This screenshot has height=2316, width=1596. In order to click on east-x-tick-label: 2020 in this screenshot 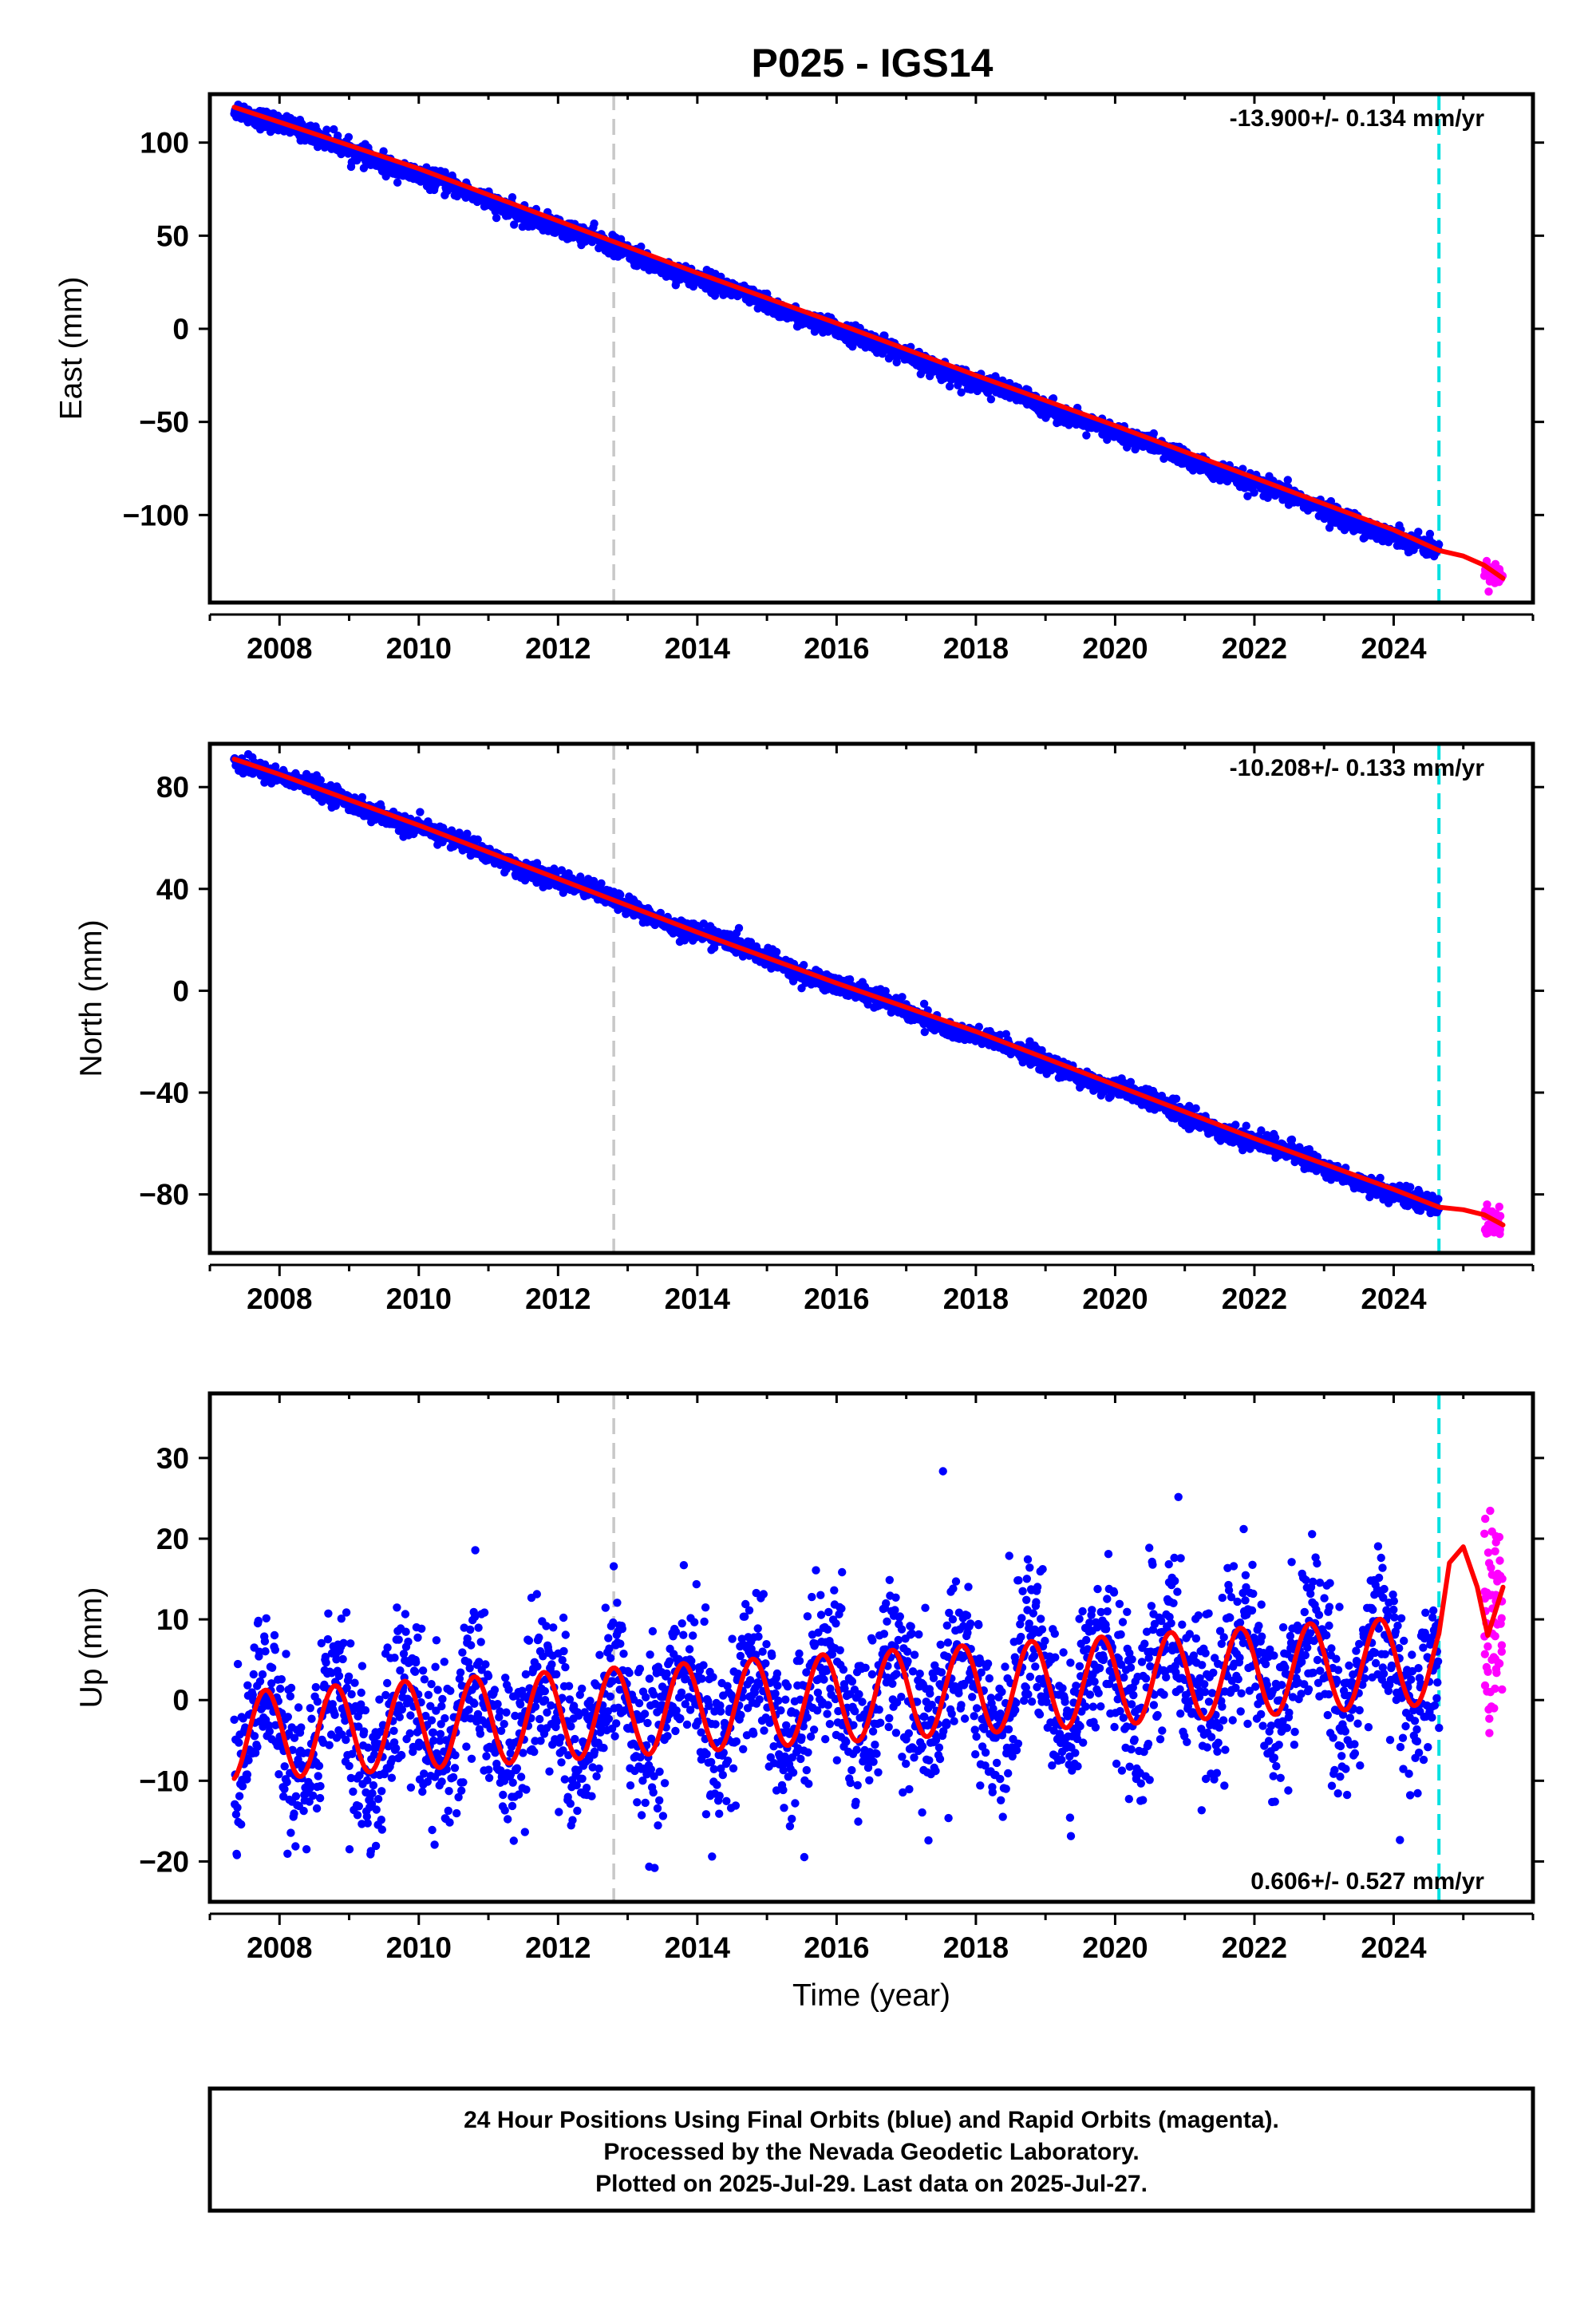, I will do `click(1115, 648)`.